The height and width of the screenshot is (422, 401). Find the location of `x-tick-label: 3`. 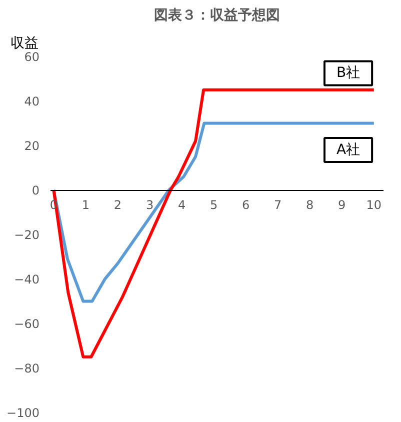

x-tick-label: 3 is located at coordinates (150, 205).